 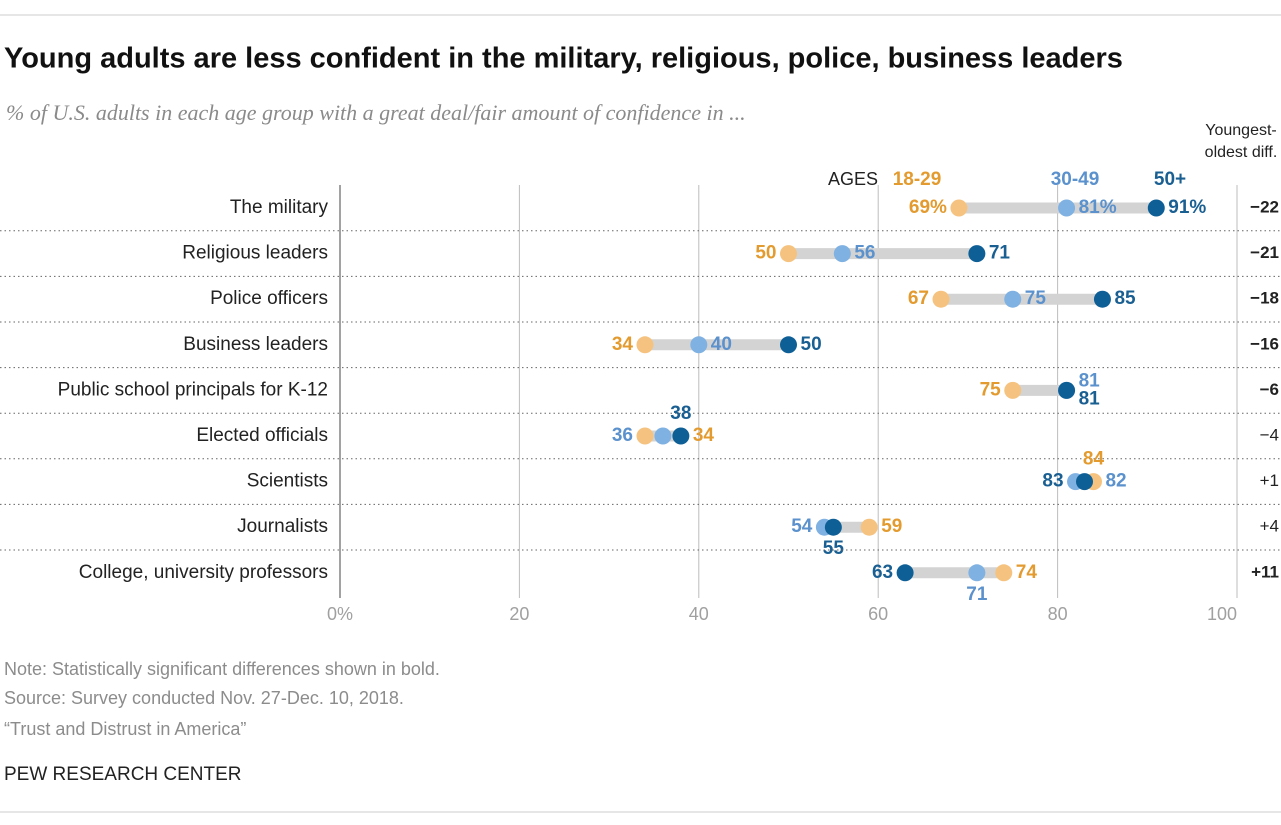 What do you see at coordinates (834, 548) in the screenshot?
I see `value-label: 55` at bounding box center [834, 548].